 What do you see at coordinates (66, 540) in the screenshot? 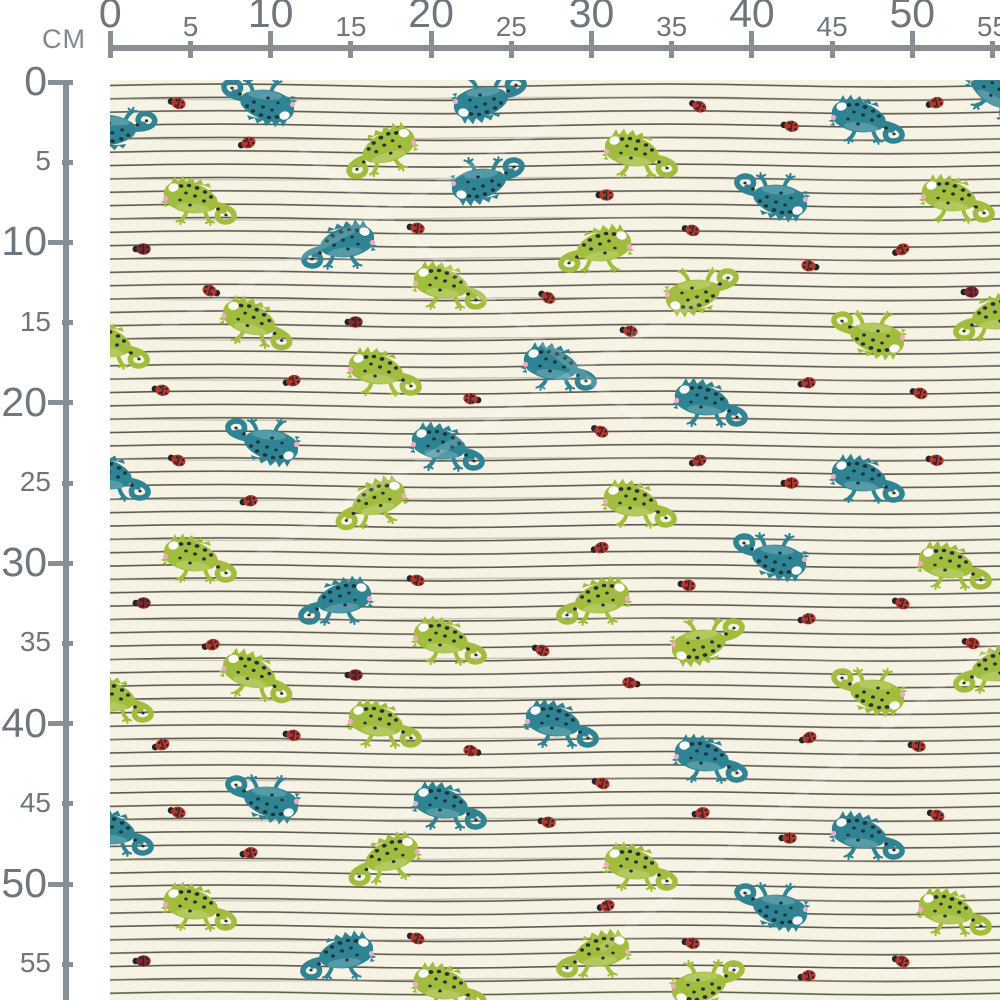
I see `ruler-left-line` at bounding box center [66, 540].